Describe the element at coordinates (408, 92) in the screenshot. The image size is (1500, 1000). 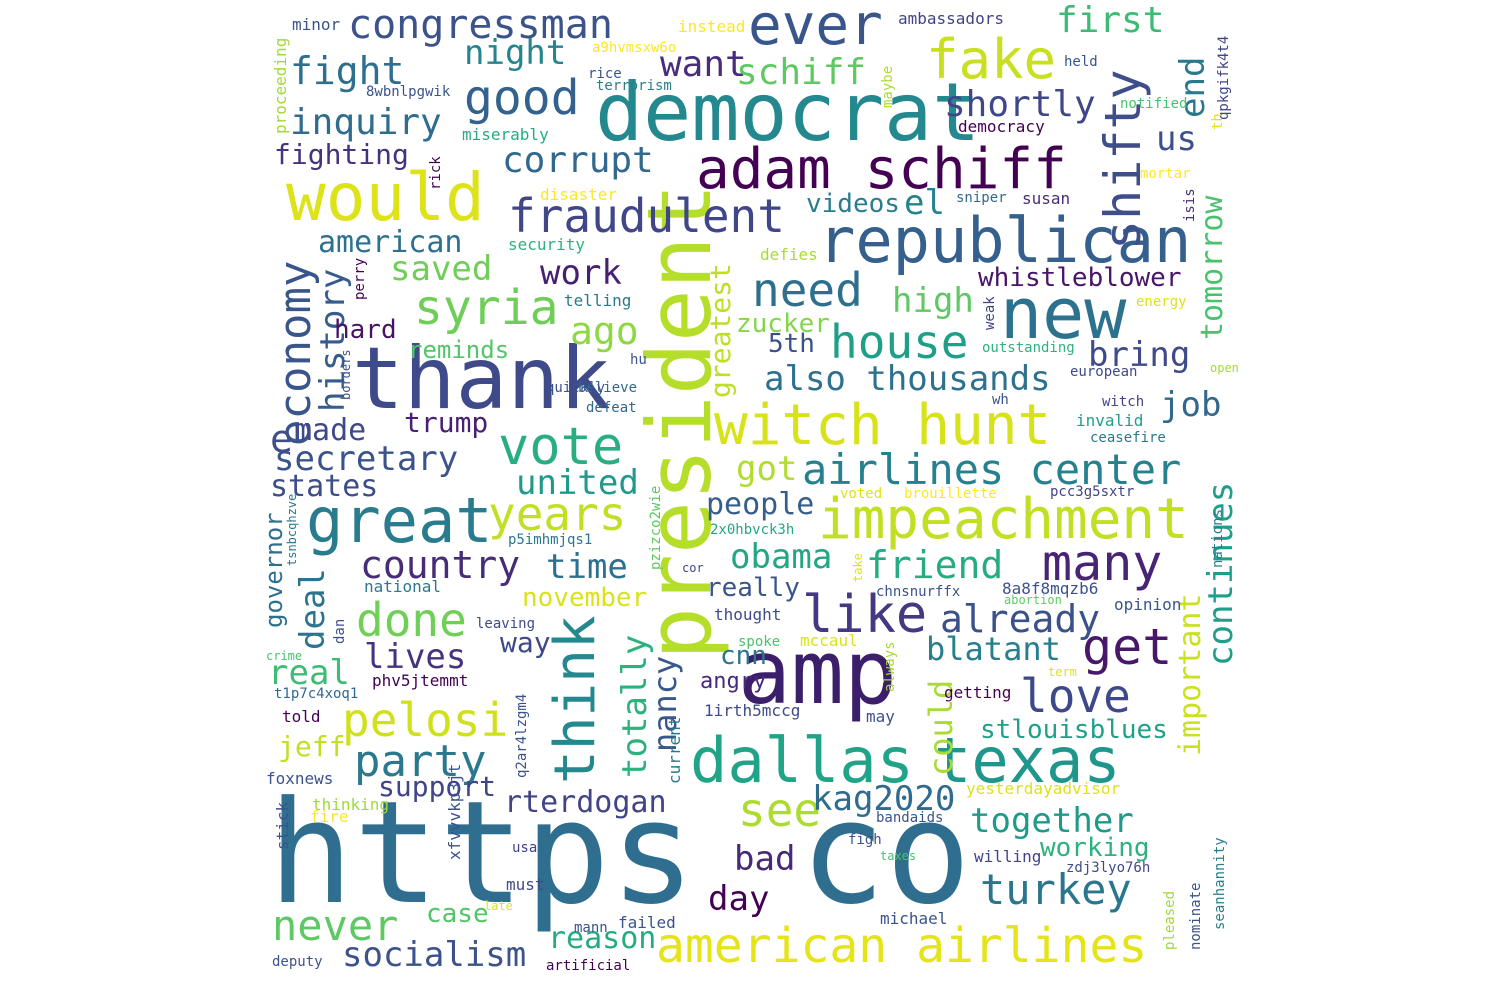
I see `small-word: 8wbnlpgwik` at that location.